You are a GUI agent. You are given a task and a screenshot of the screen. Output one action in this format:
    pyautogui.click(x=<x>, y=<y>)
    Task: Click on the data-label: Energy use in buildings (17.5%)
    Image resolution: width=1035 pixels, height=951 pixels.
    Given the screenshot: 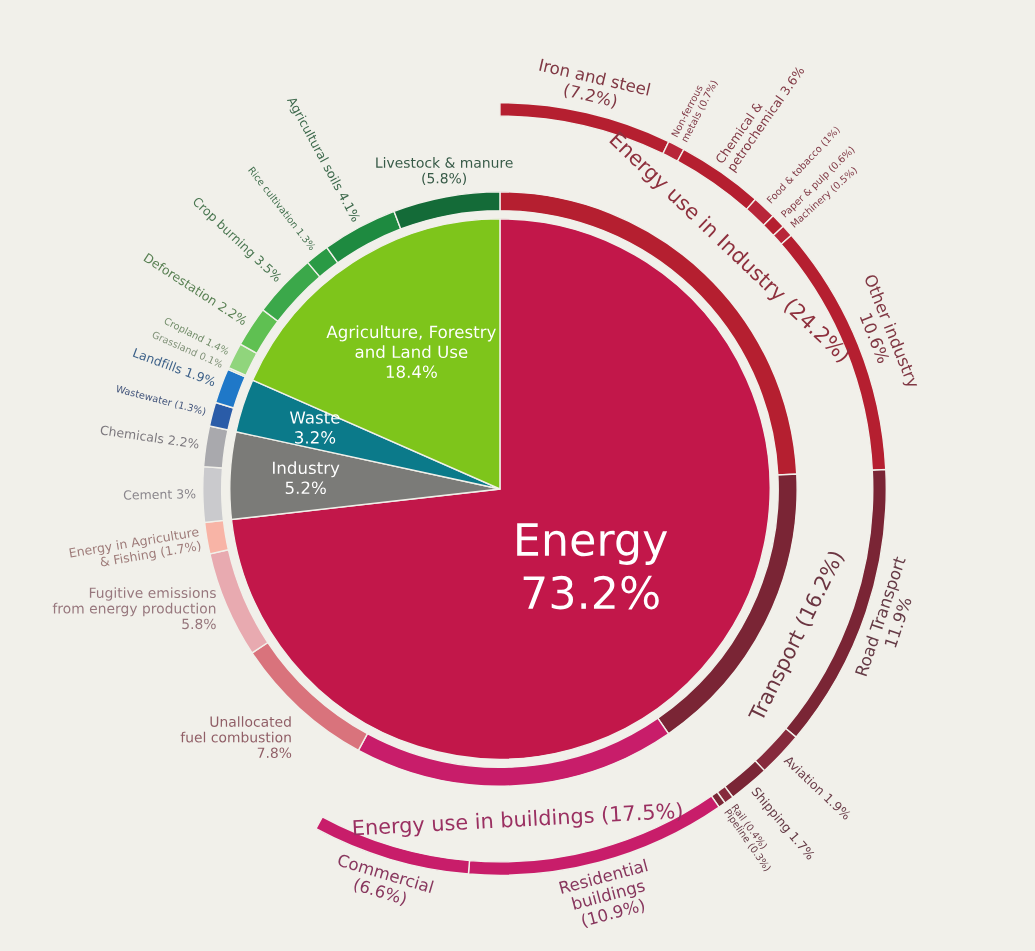 What is the action you would take?
    pyautogui.click(x=518, y=821)
    